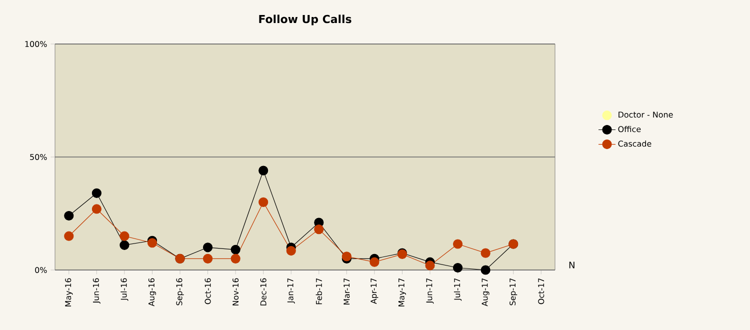 The height and width of the screenshot is (330, 750). Describe the element at coordinates (571, 265) in the screenshot. I see `text: N` at that location.